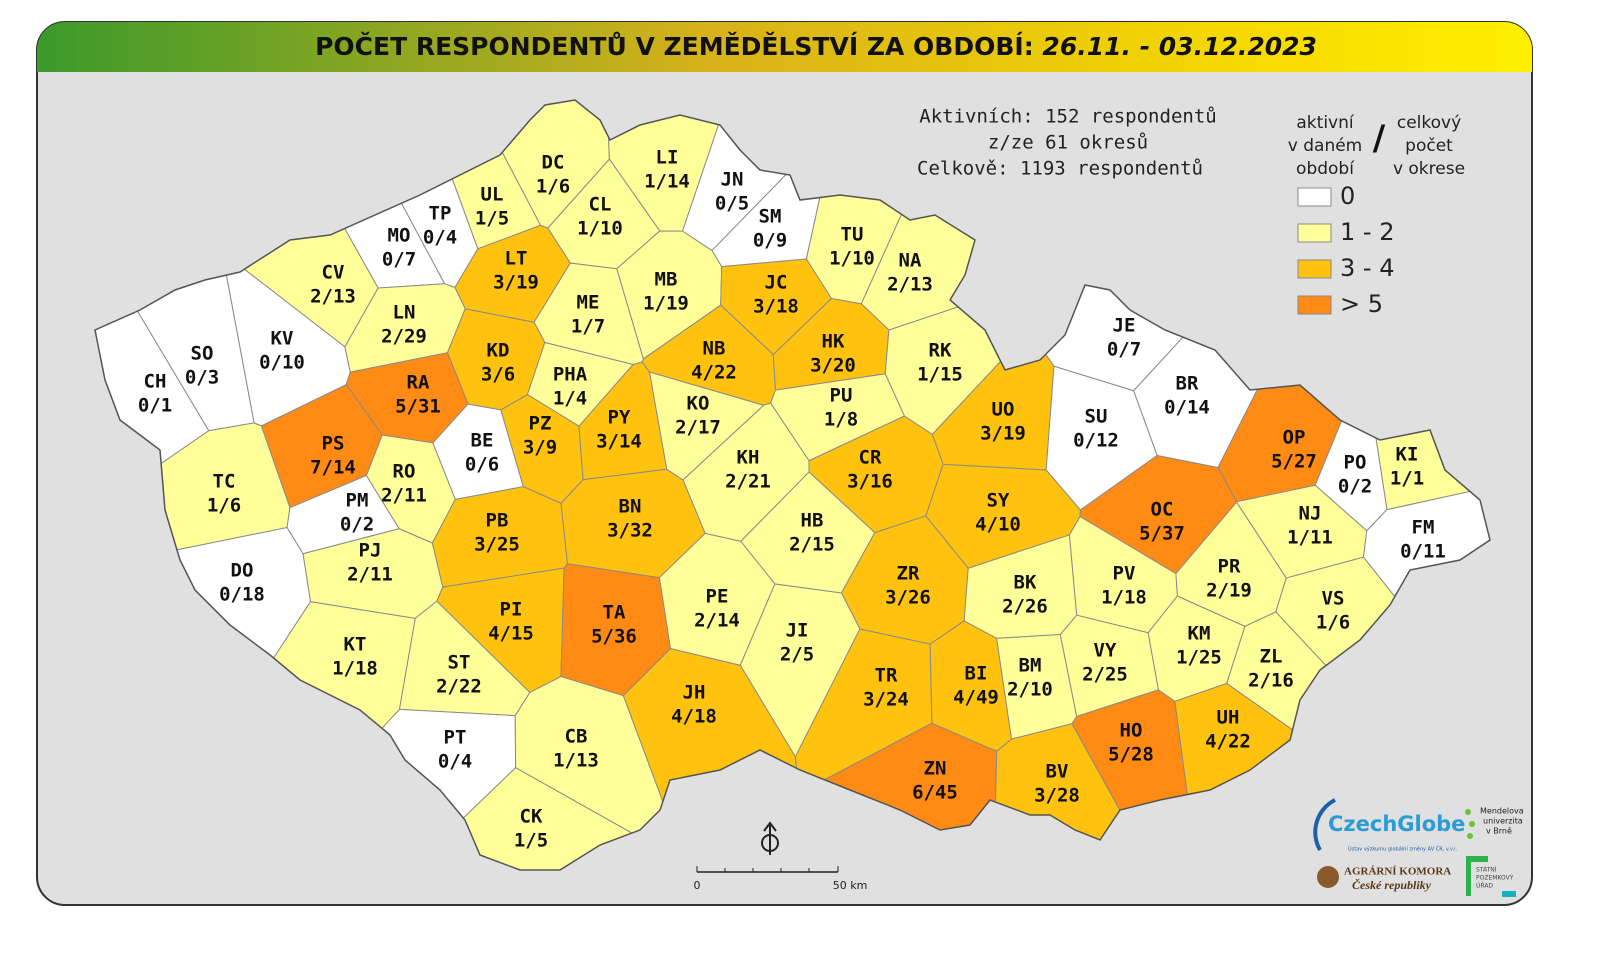 The height and width of the screenshot is (954, 1600). What do you see at coordinates (224, 482) in the screenshot?
I see `district-code: TC` at bounding box center [224, 482].